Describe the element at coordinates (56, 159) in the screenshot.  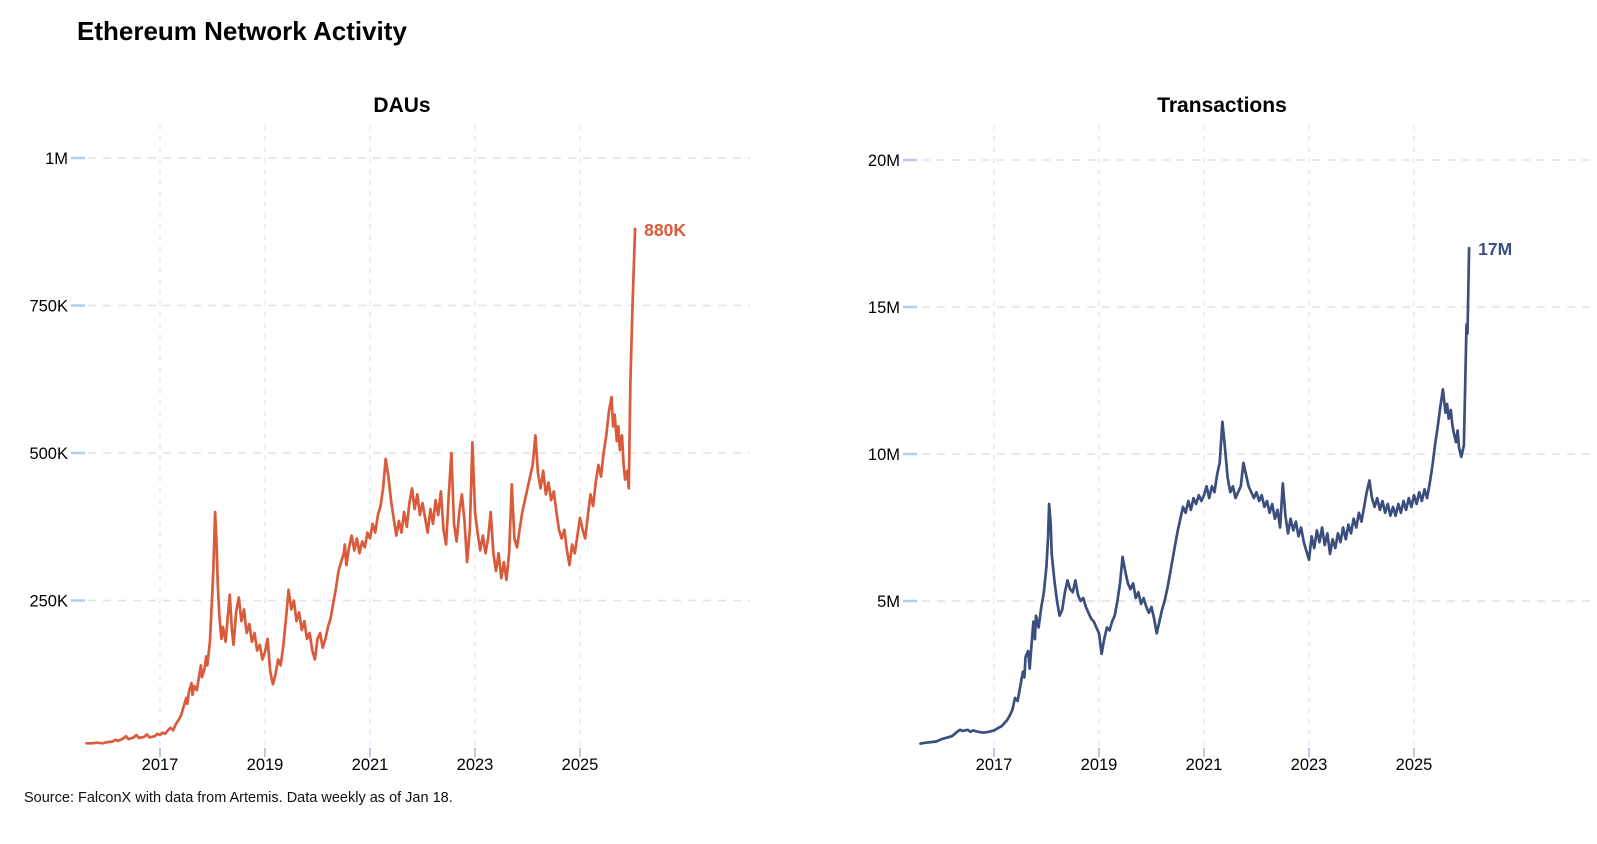
I see `daus-y-tick-label: 1M` at that location.